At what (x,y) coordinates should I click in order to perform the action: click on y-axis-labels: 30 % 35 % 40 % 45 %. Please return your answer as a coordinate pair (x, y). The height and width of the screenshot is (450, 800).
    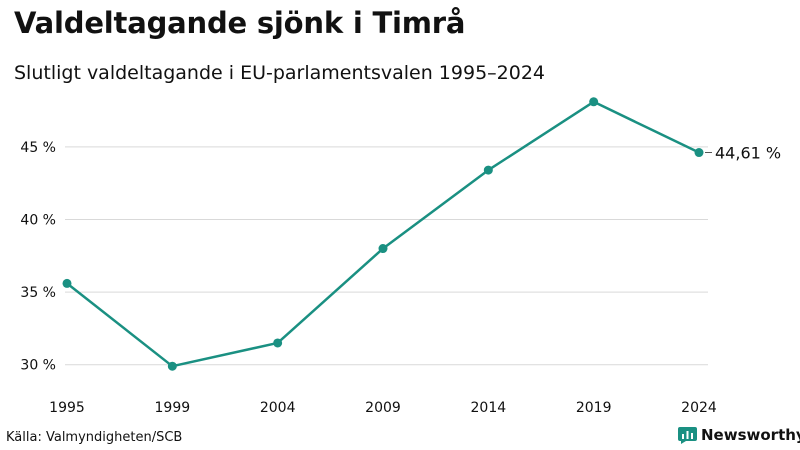
    Looking at the image, I should click on (38, 257).